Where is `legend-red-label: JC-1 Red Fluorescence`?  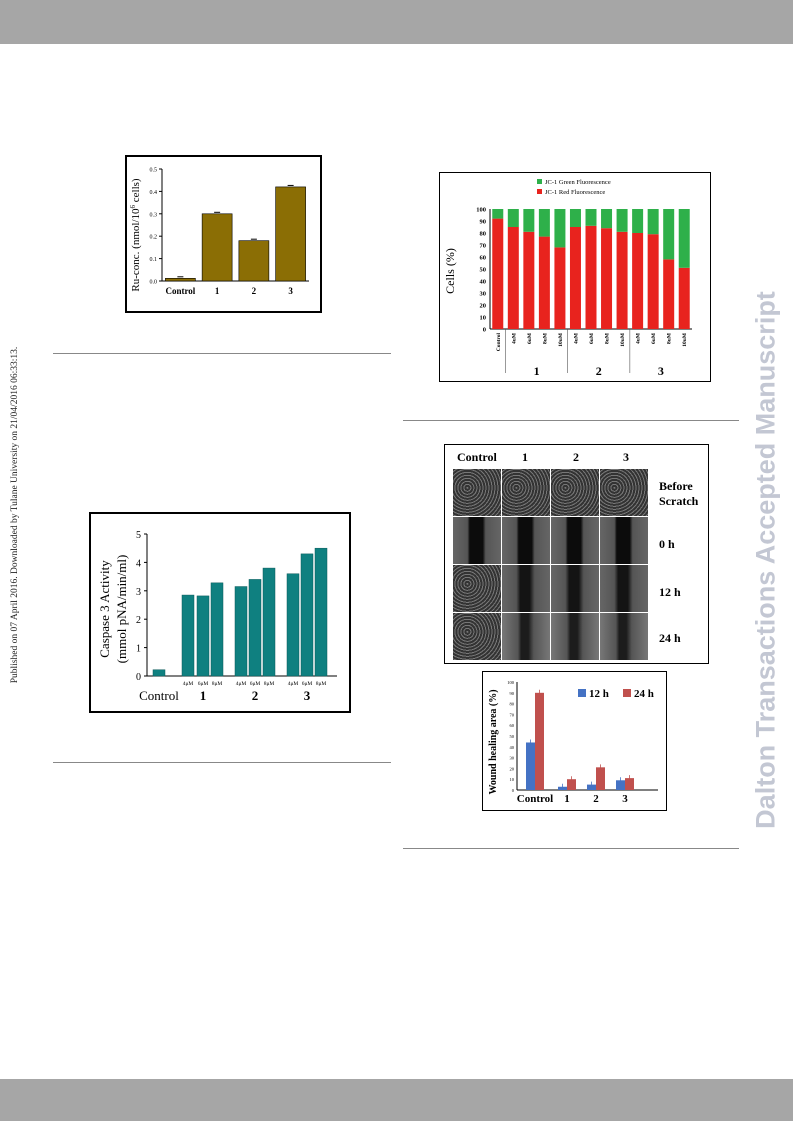
legend-red-label: JC-1 Red Fluorescence is located at coordinates (575, 192).